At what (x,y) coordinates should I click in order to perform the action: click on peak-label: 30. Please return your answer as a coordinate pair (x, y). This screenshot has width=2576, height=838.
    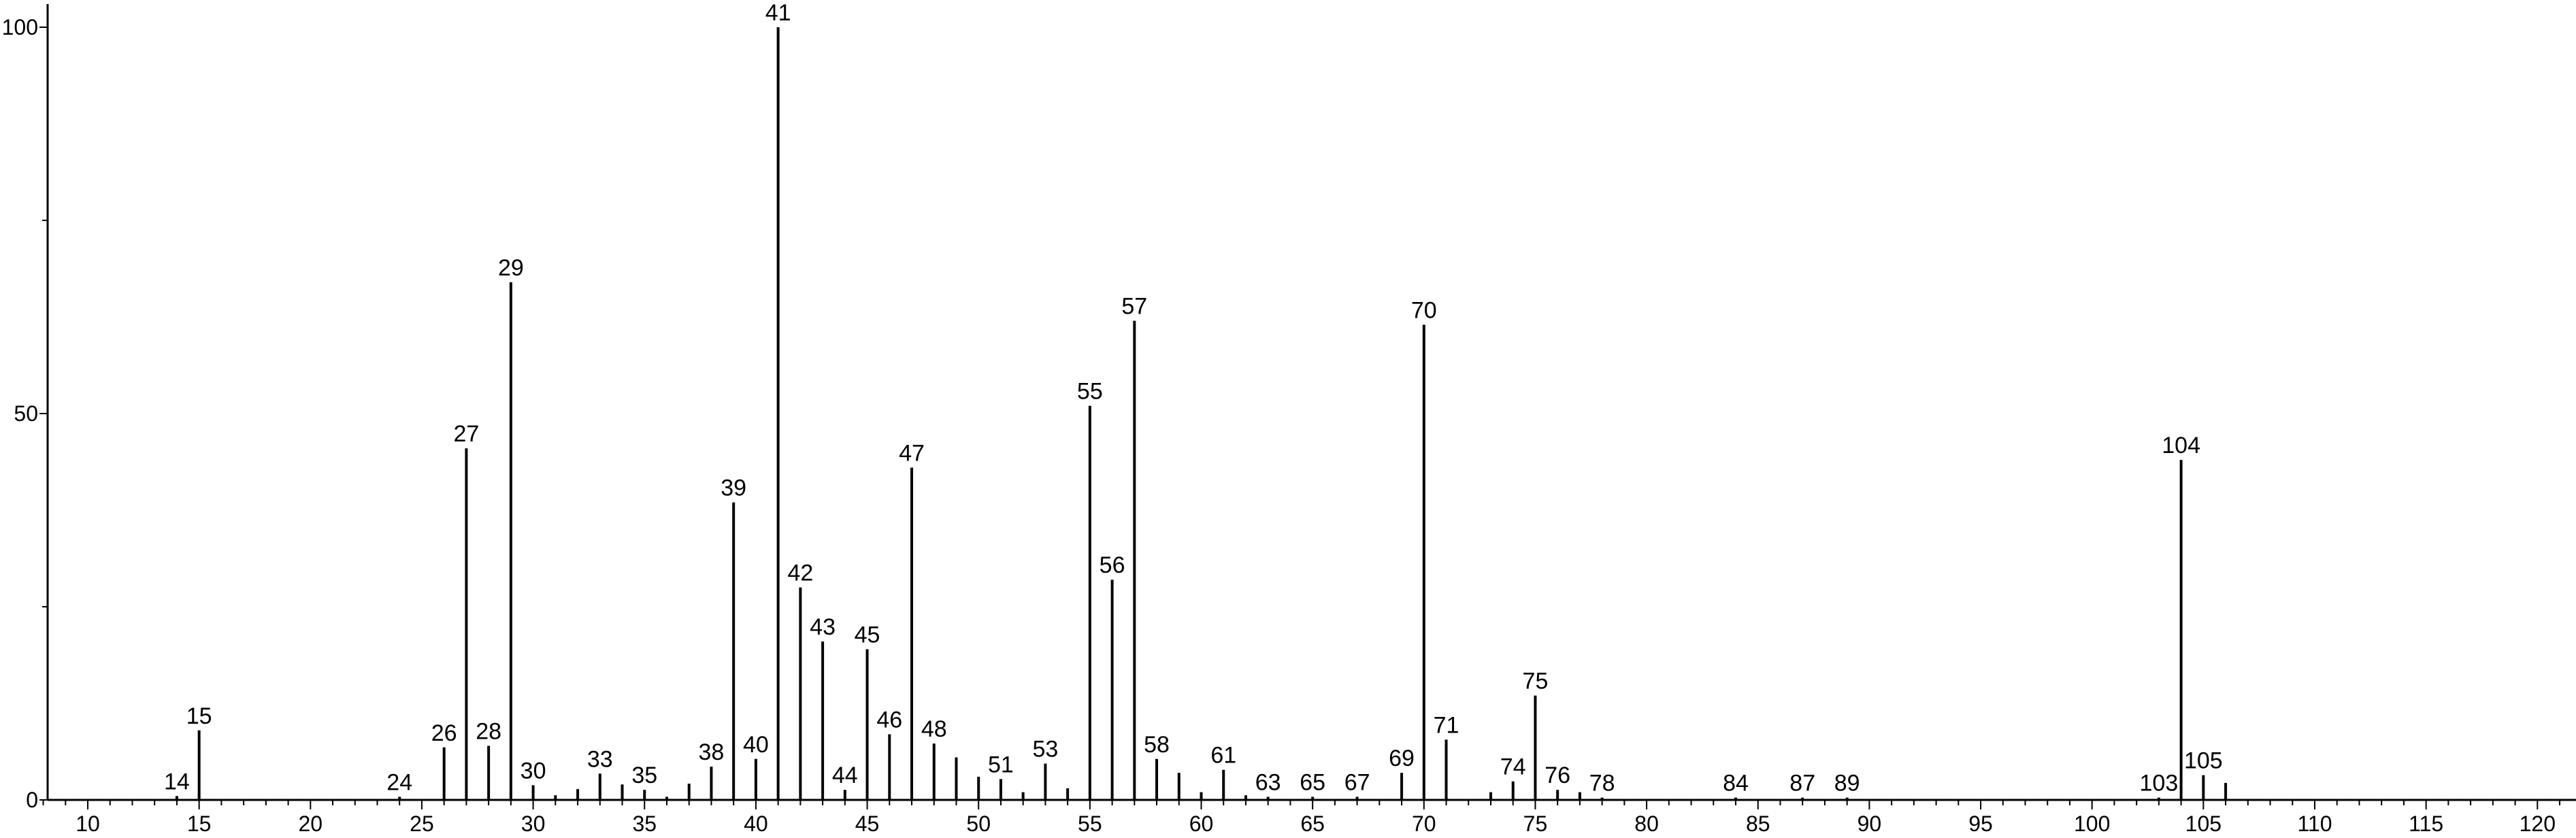
    Looking at the image, I should click on (533, 771).